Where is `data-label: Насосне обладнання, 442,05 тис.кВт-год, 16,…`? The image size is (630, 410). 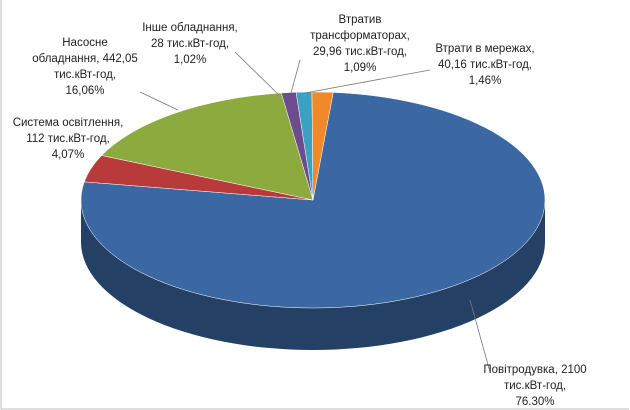
data-label: Насосне обладнання, 442,05 тис.кВт-год, 16,… is located at coordinates (85, 67).